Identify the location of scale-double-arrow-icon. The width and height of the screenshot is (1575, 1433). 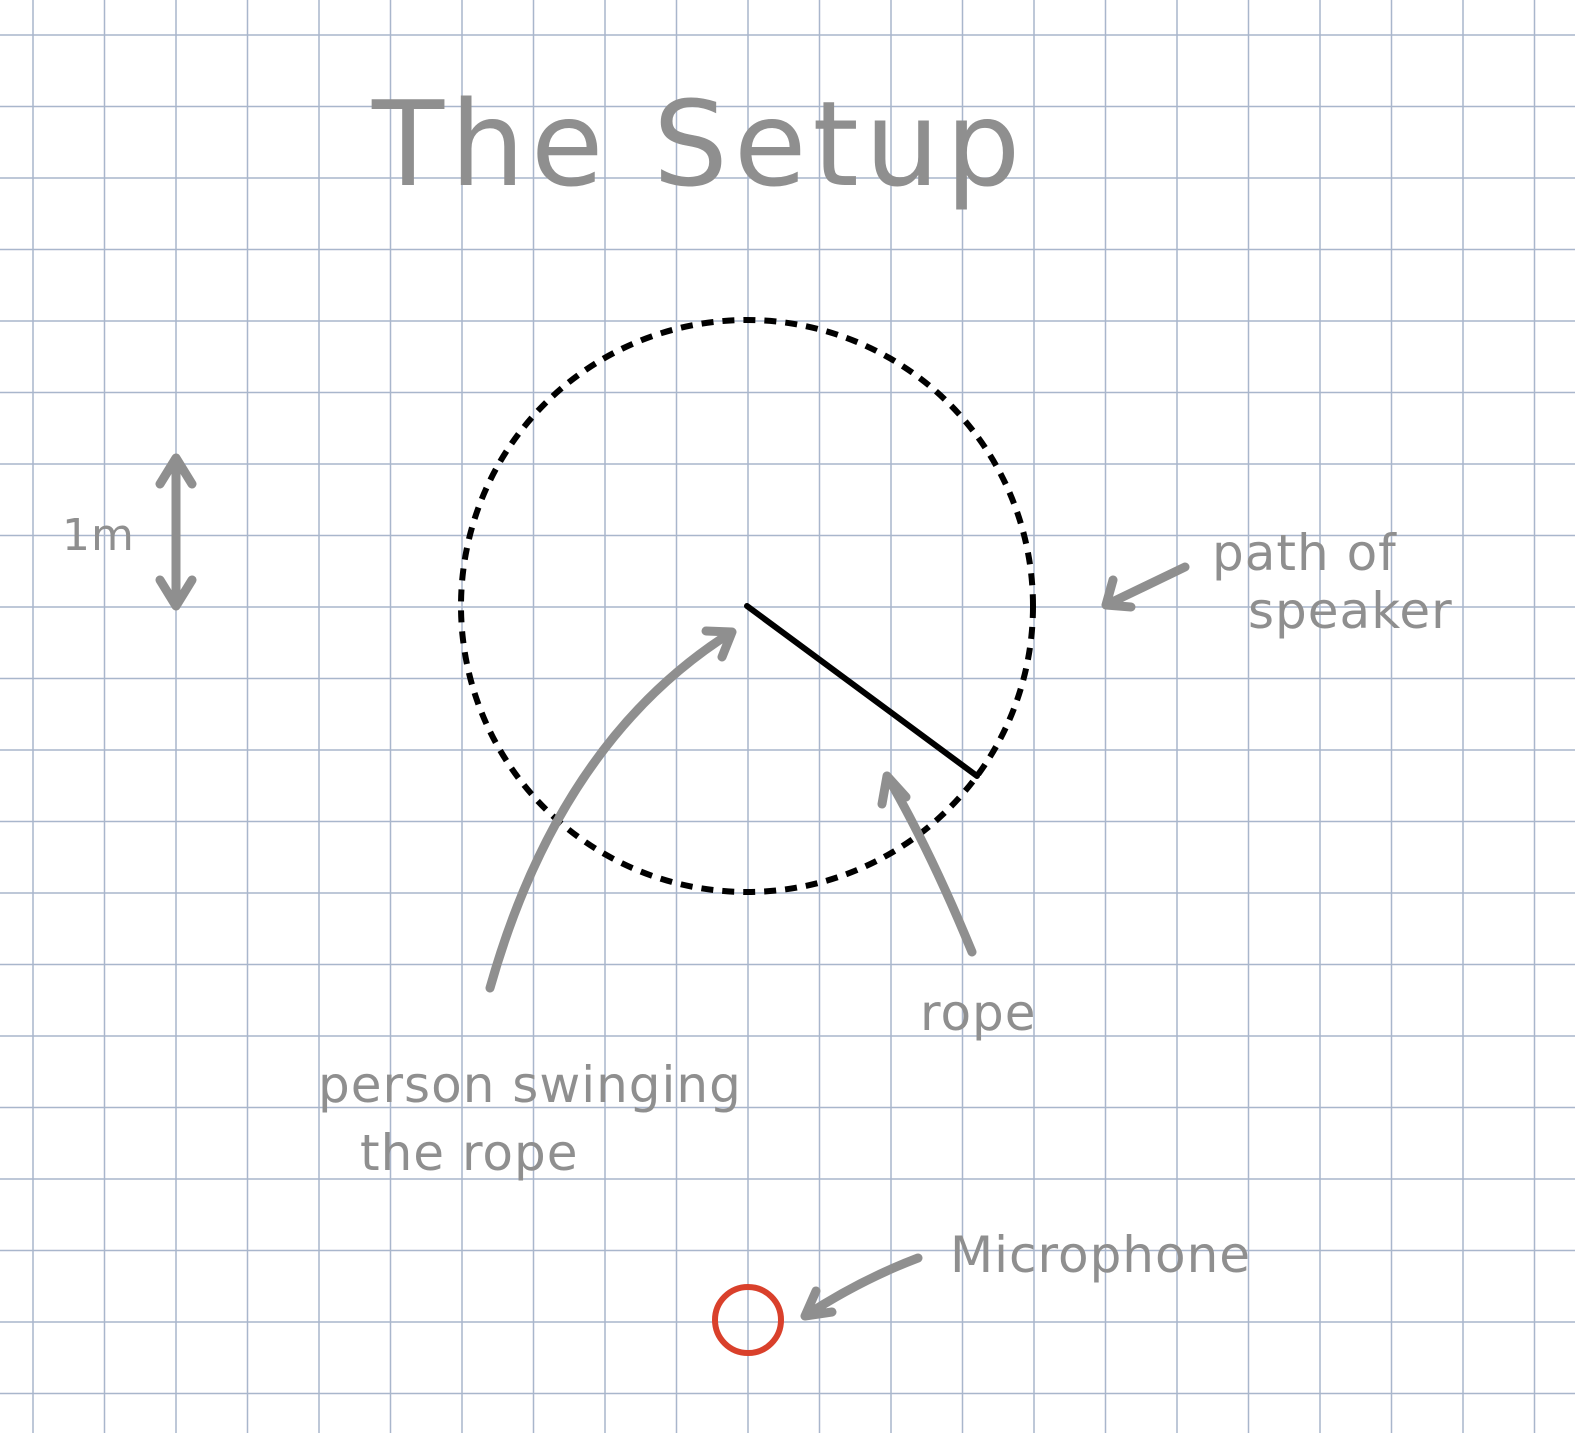
(176, 532).